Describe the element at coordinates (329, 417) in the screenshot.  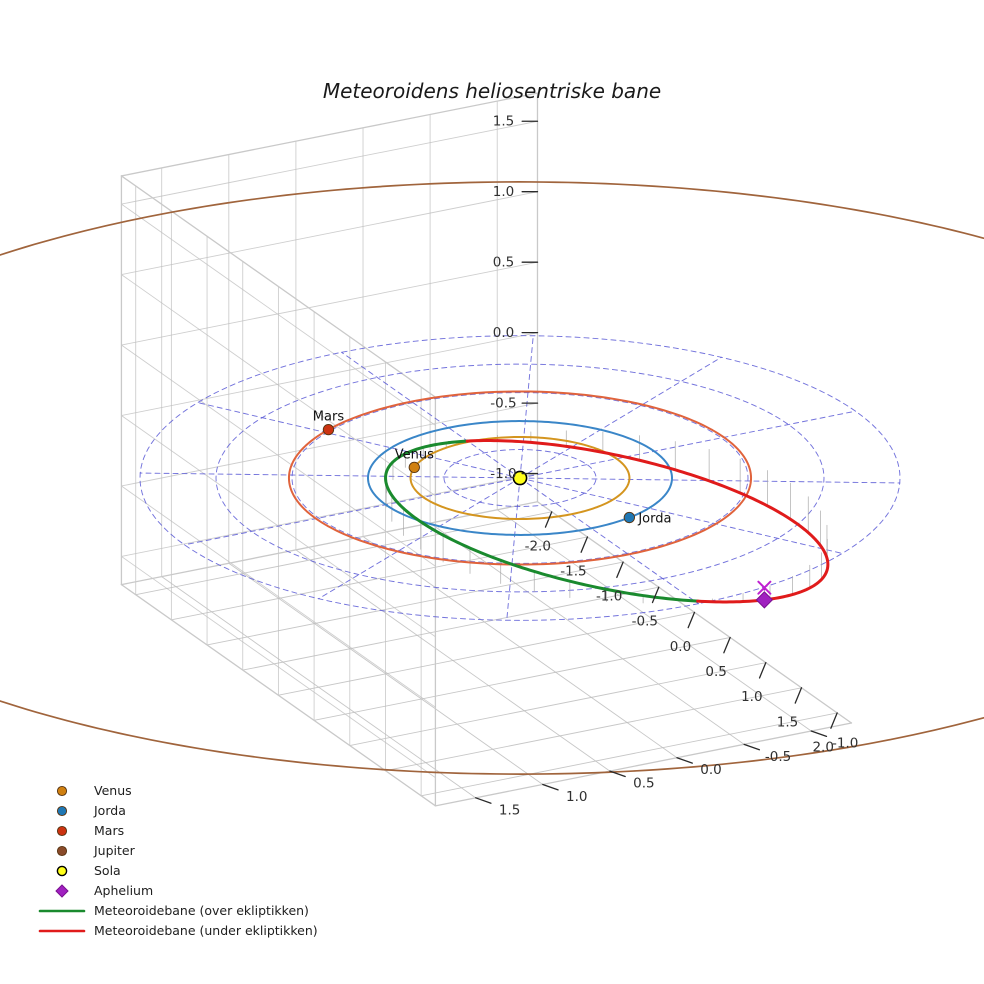
I see `mars-label: Mars` at that location.